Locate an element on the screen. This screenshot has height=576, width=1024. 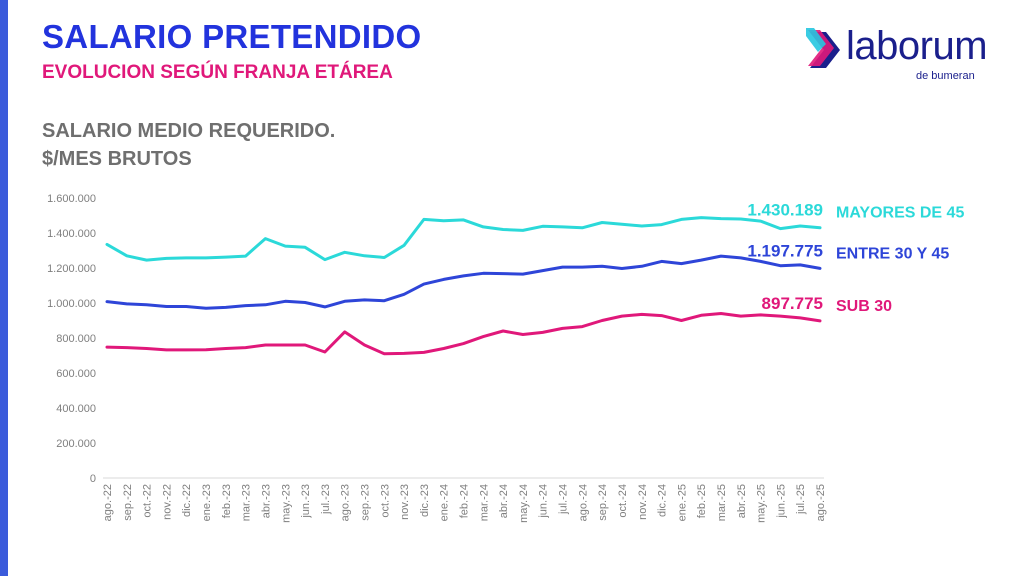
x-tick-label: nov.-22 is located at coordinates (167, 502).